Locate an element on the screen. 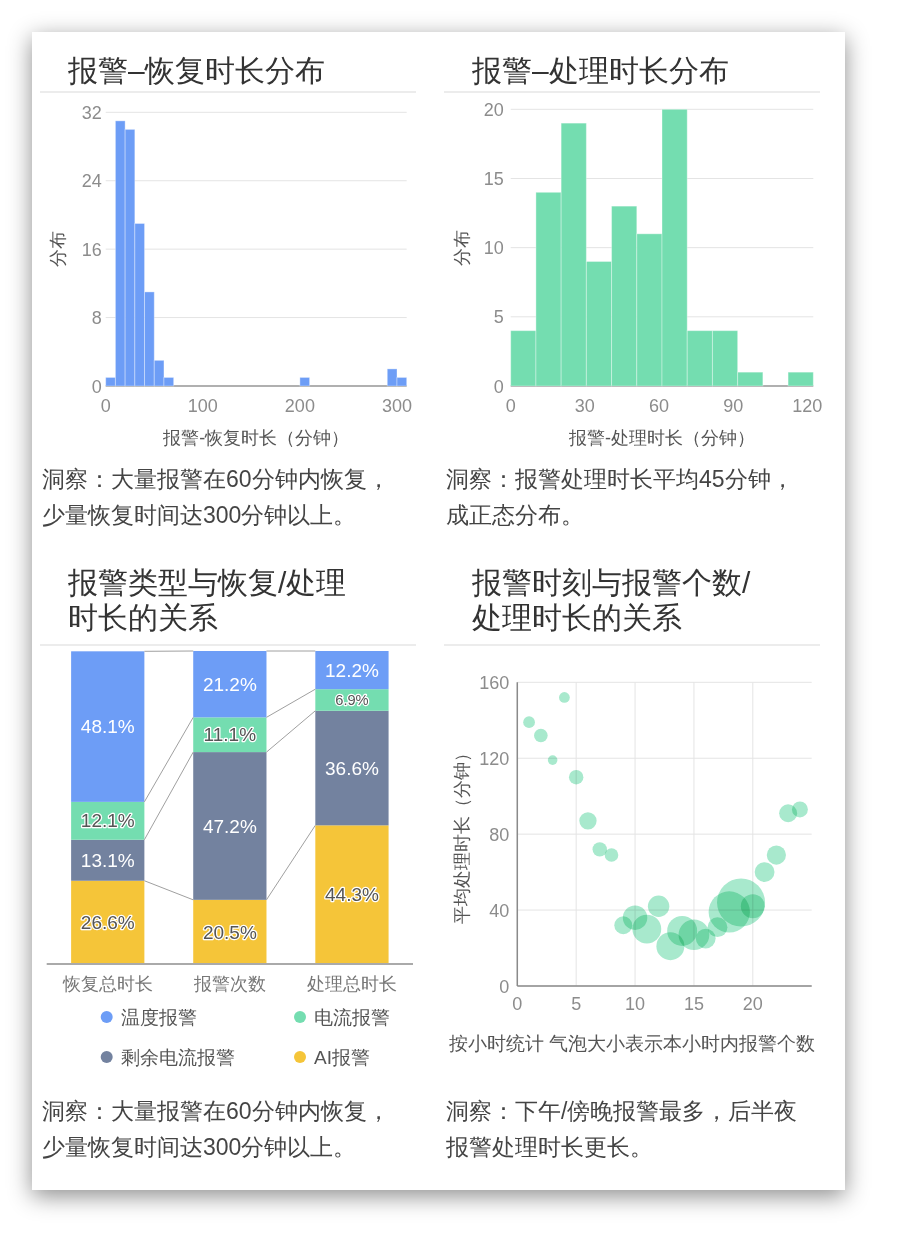 The height and width of the screenshot is (1254, 908). data-label: 48.1% is located at coordinates (107, 727).